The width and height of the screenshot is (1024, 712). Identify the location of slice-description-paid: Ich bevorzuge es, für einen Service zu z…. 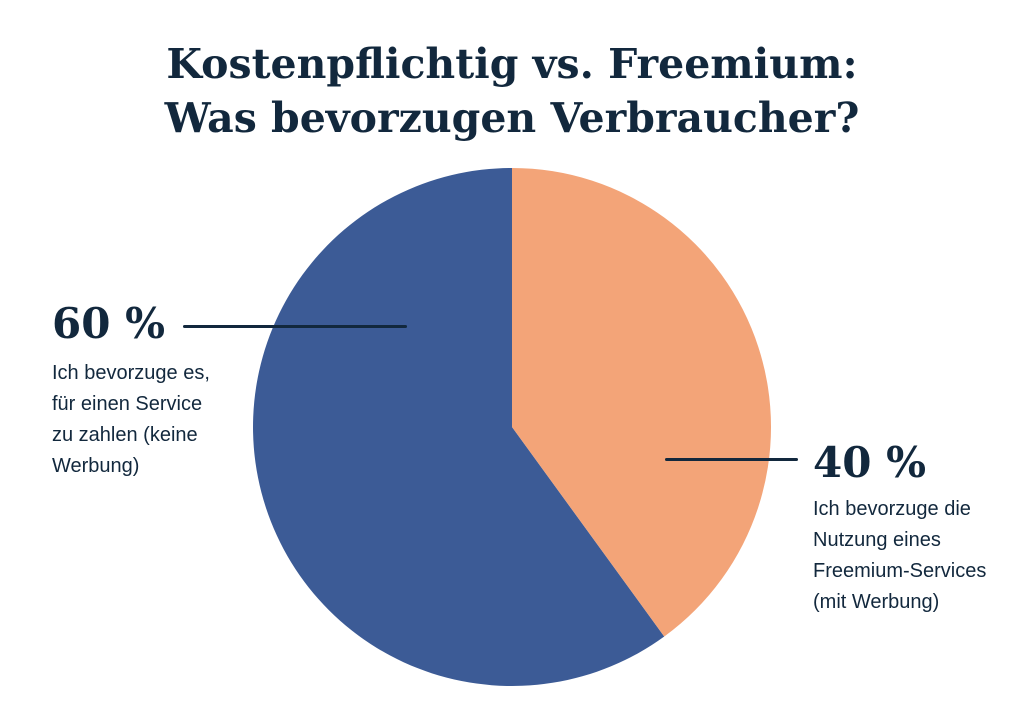
(131, 419).